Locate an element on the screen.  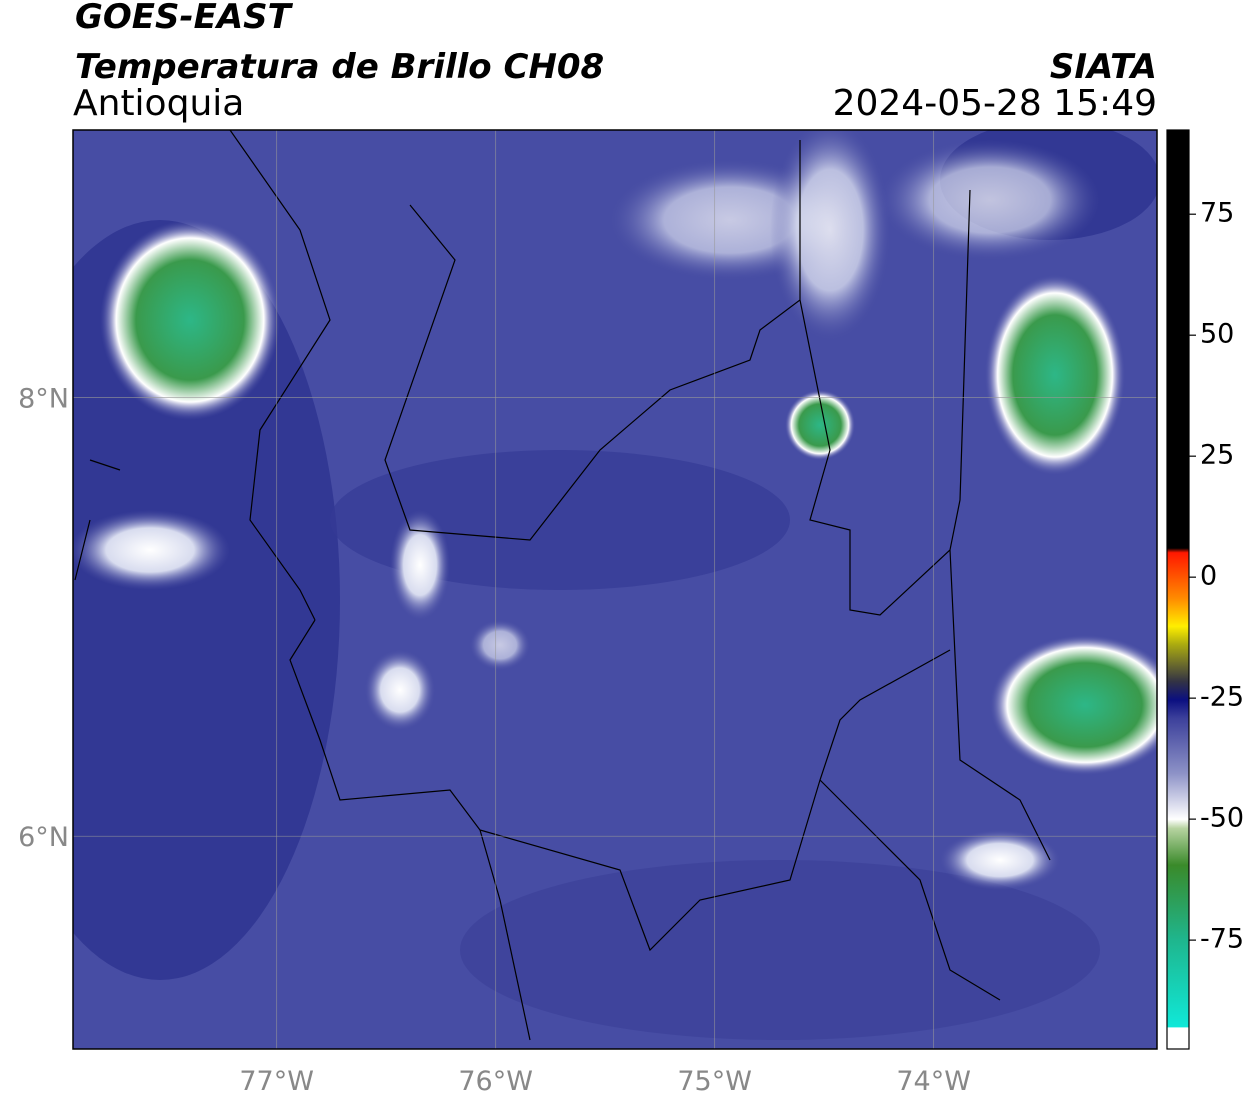
colorbar-tick-label: 75 is located at coordinates (1217, 213).